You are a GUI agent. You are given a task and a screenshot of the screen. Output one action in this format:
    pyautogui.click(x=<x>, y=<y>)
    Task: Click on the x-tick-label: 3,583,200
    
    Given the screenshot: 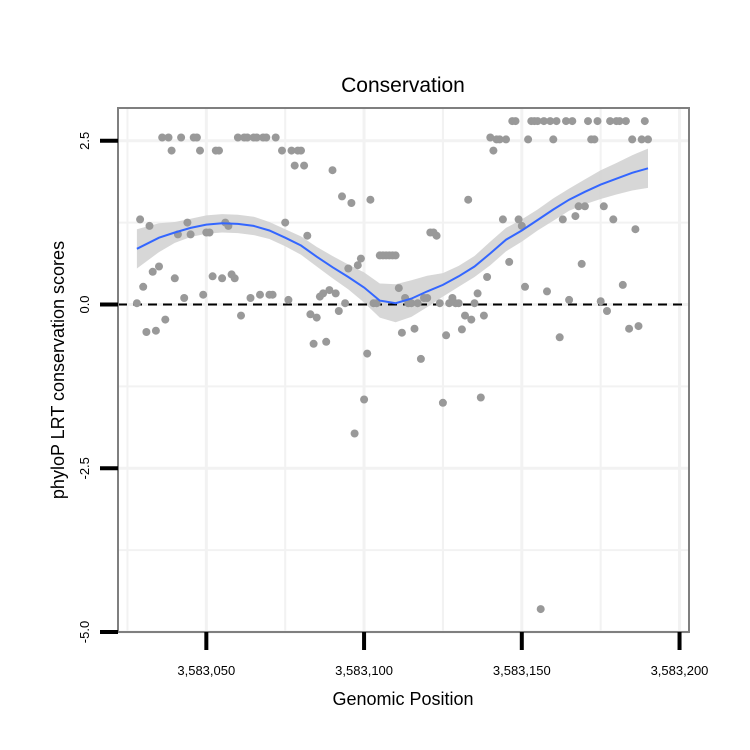 What is the action you would take?
    pyautogui.click(x=680, y=670)
    